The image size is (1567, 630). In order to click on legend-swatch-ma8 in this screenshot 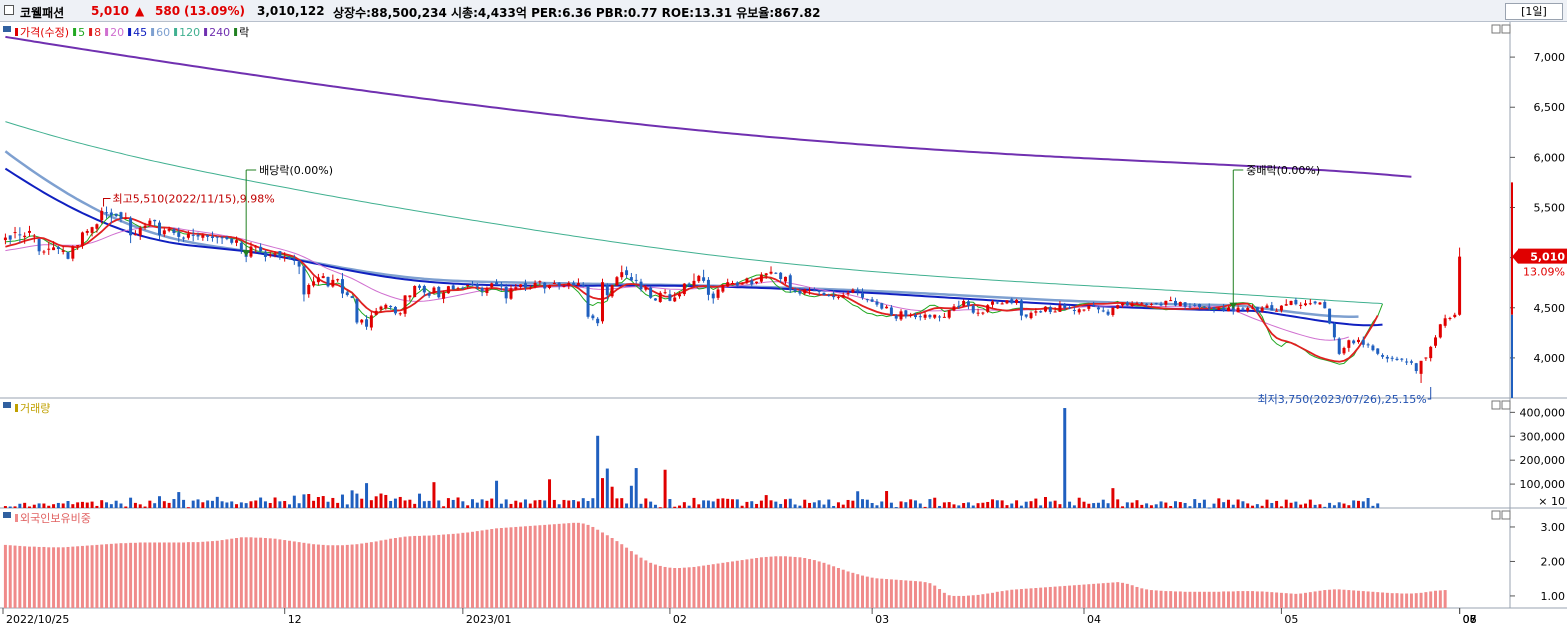, I will do `click(91, 32)`.